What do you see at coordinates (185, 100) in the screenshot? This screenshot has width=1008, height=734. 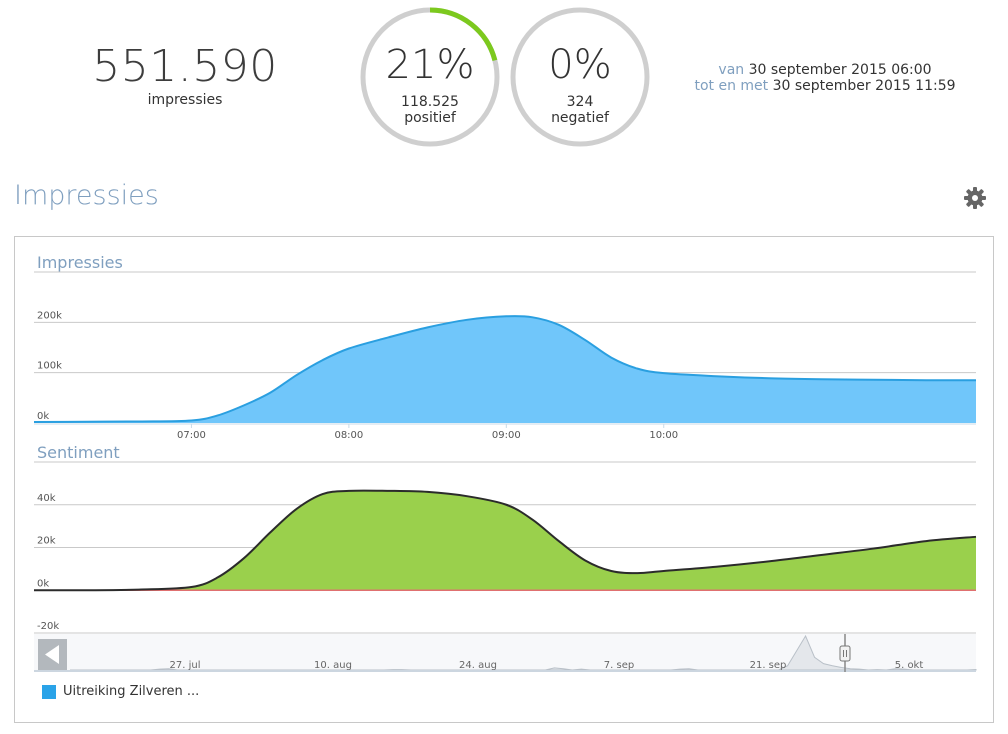 I see `total-impressions-label: impressies` at bounding box center [185, 100].